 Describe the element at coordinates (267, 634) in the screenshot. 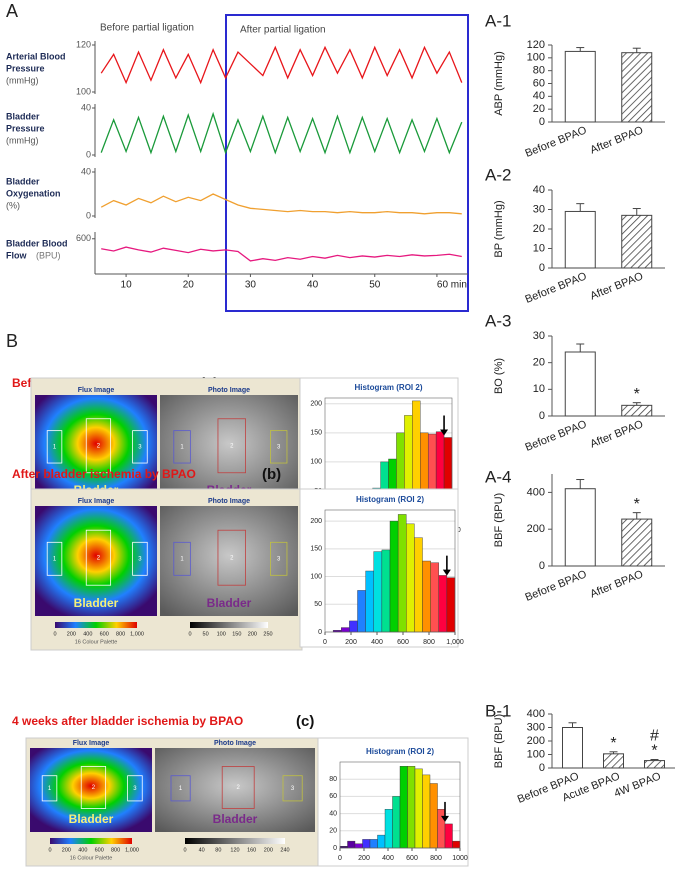

I see `scale-label: 250` at that location.